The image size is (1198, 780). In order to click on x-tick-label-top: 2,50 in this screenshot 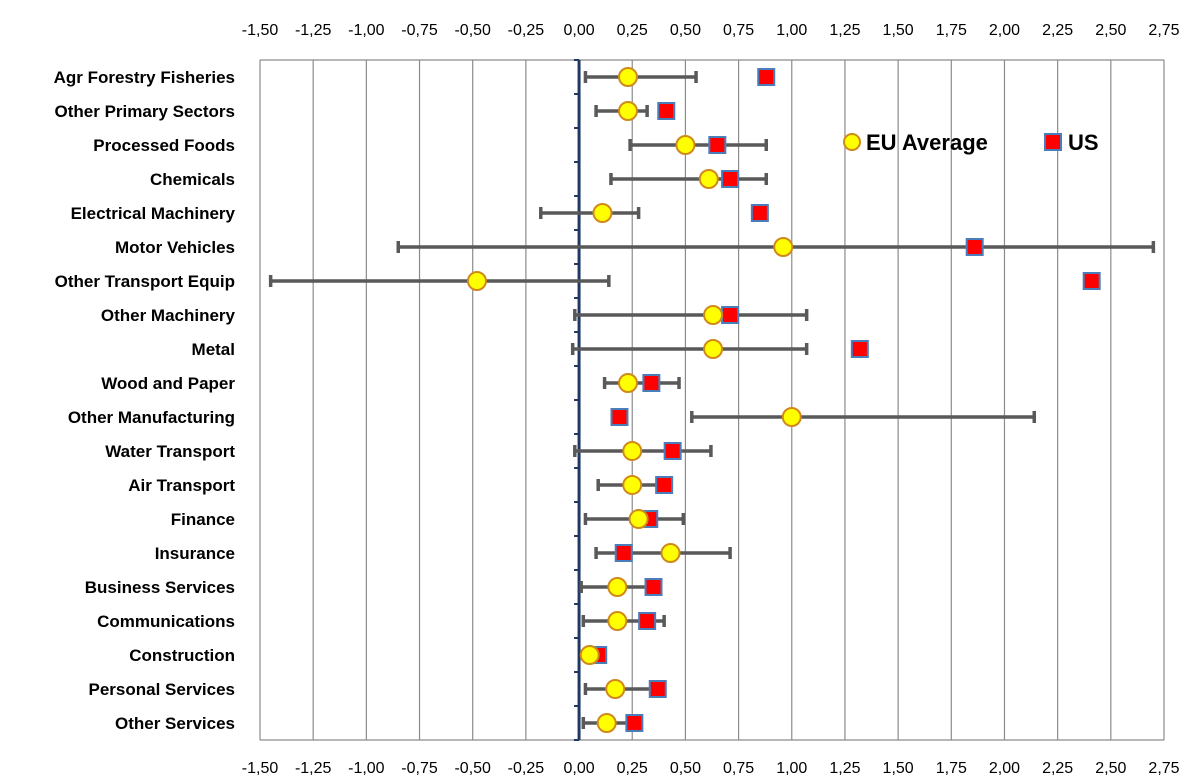, I will do `click(1110, 30)`.